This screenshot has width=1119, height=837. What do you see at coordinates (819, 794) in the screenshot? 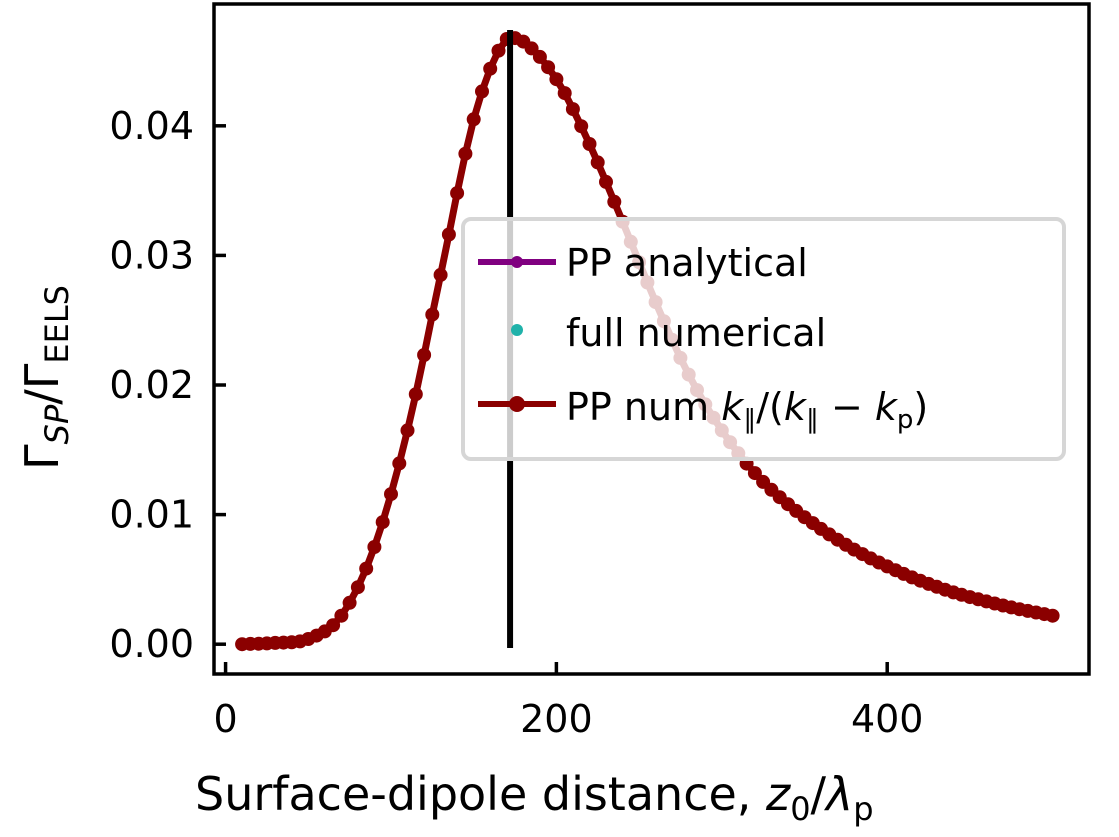
I see `x-axis-label-slash: /` at bounding box center [819, 794].